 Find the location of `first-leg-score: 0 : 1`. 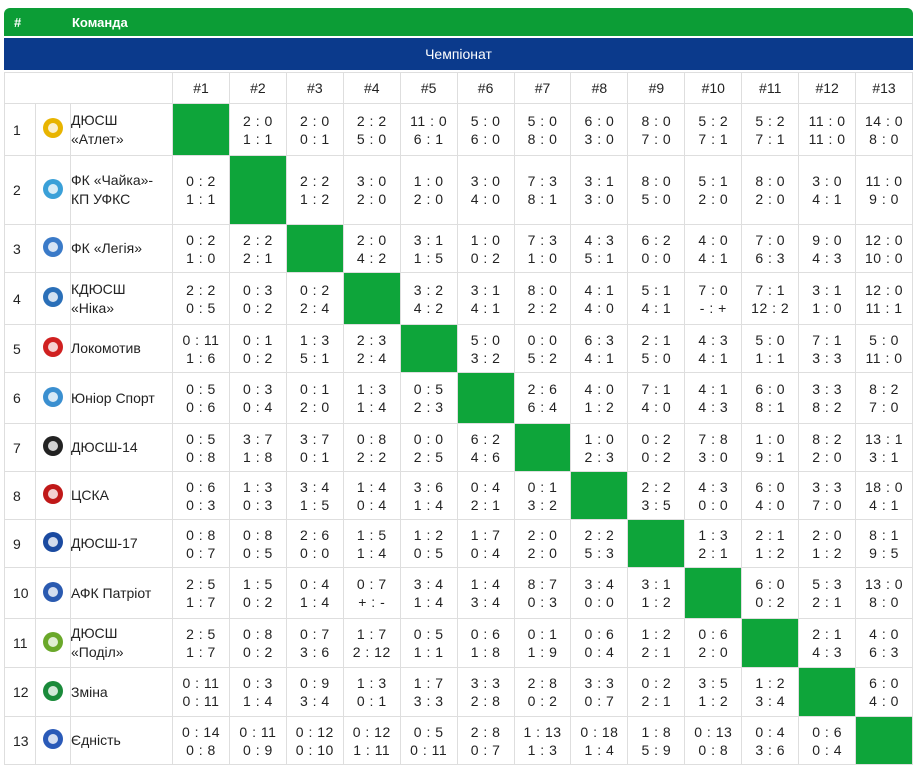

first-leg-score: 0 : 1 is located at coordinates (314, 389).